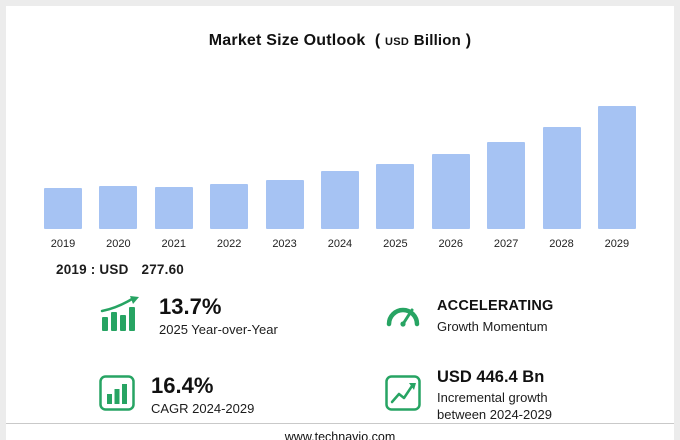 The width and height of the screenshot is (680, 440). What do you see at coordinates (437, 40) in the screenshot?
I see `title-unit: Billion` at bounding box center [437, 40].